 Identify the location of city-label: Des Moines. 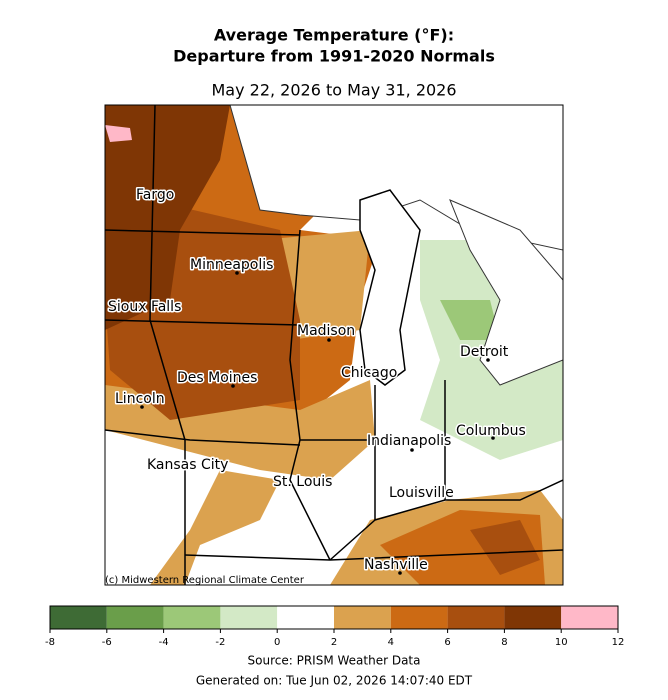
(217, 378).